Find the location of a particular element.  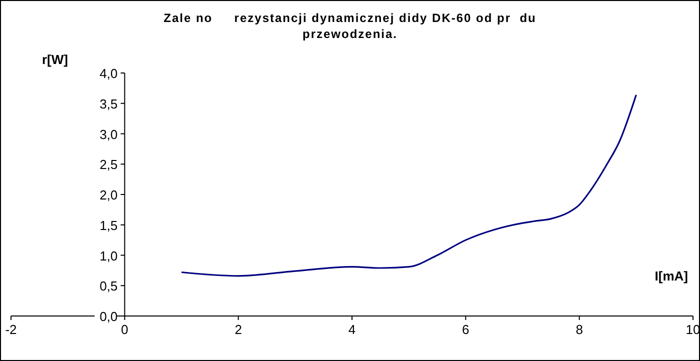

x-tick-label: 6 is located at coordinates (466, 329).